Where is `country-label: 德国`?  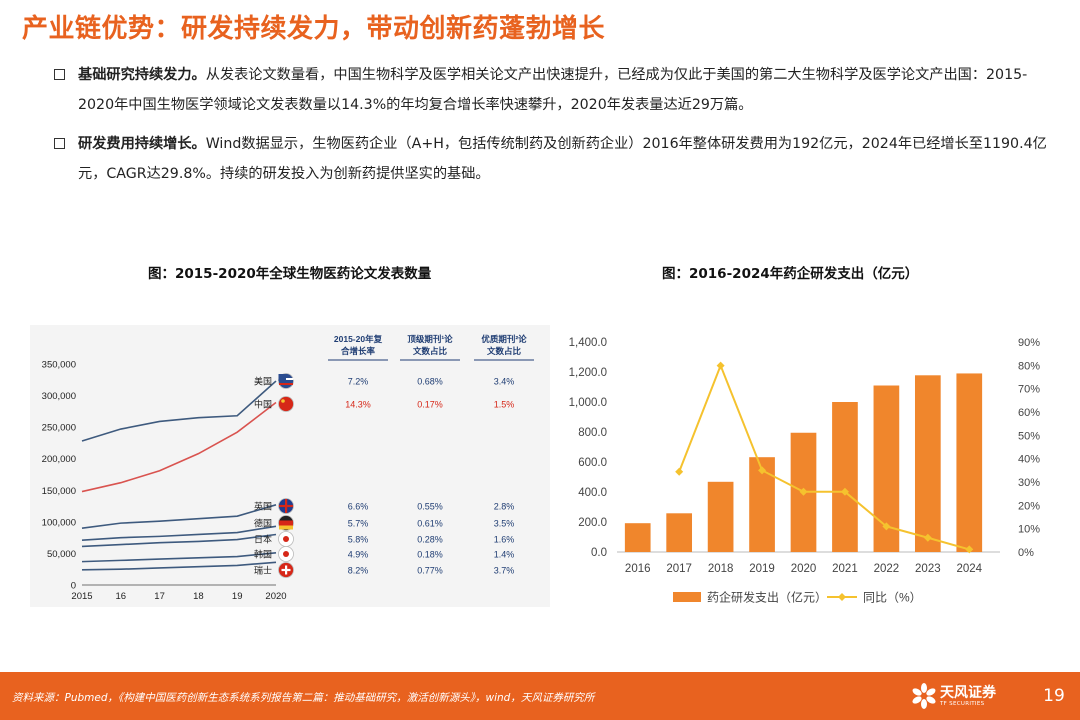
country-label: 德国 is located at coordinates (263, 523).